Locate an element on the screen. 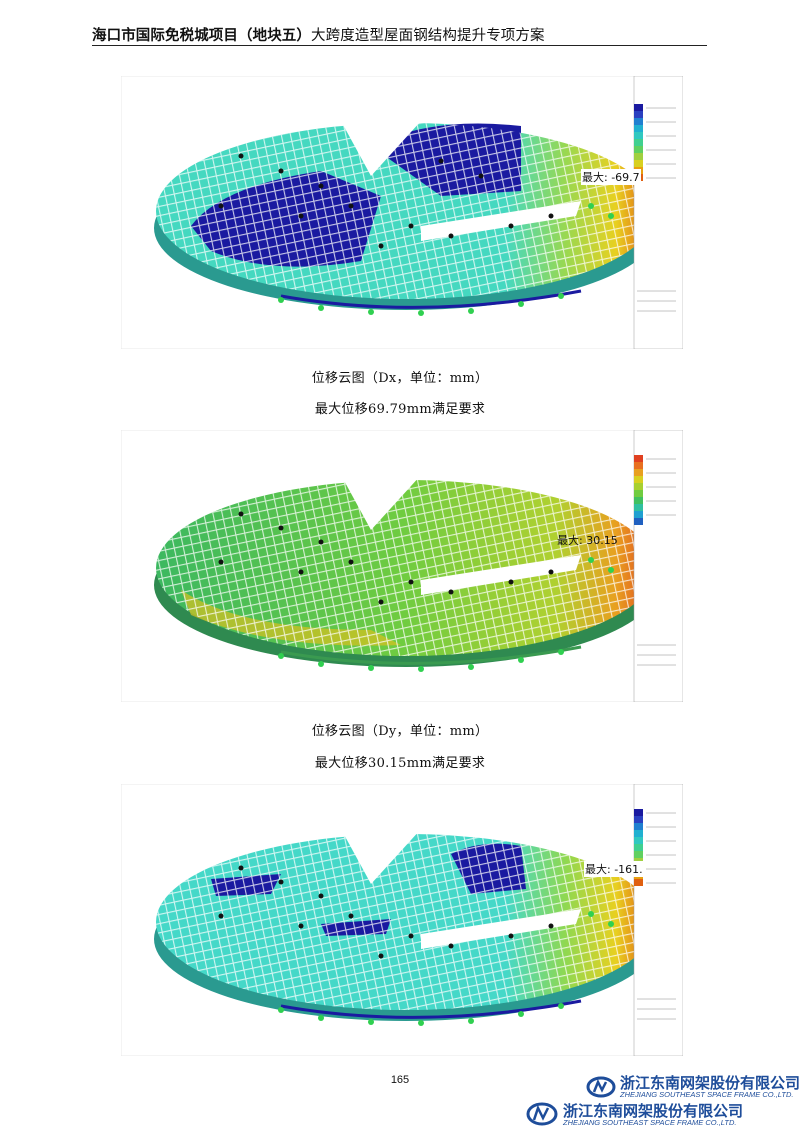 The height and width of the screenshot is (1132, 800). page-number: 165 is located at coordinates (400, 1080).